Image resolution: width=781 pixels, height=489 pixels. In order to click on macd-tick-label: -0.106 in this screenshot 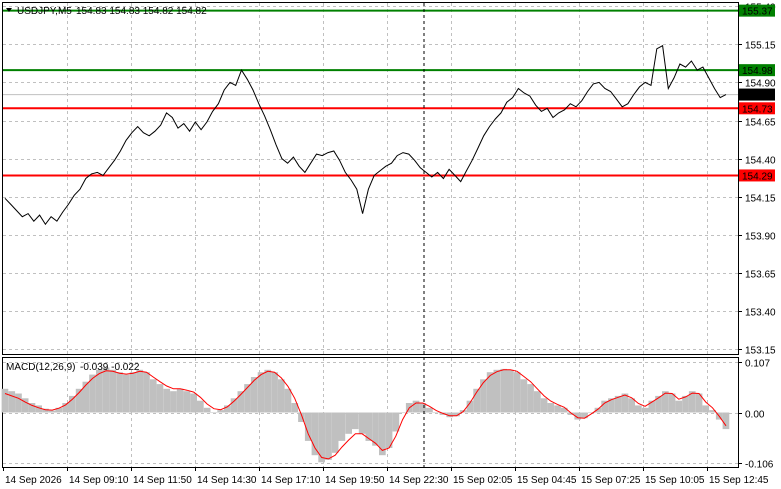, I will do `click(759, 465)`.